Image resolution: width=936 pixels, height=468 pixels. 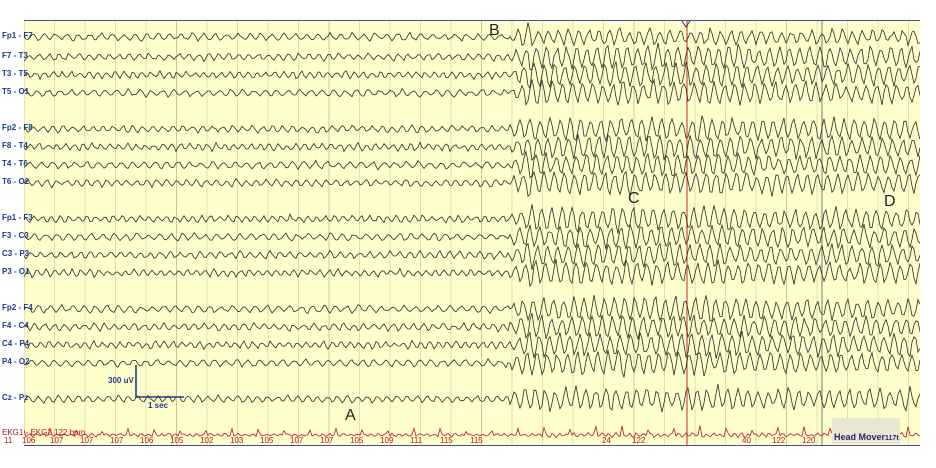 I want to click on channel-label: T5 - O1, so click(x=16, y=91).